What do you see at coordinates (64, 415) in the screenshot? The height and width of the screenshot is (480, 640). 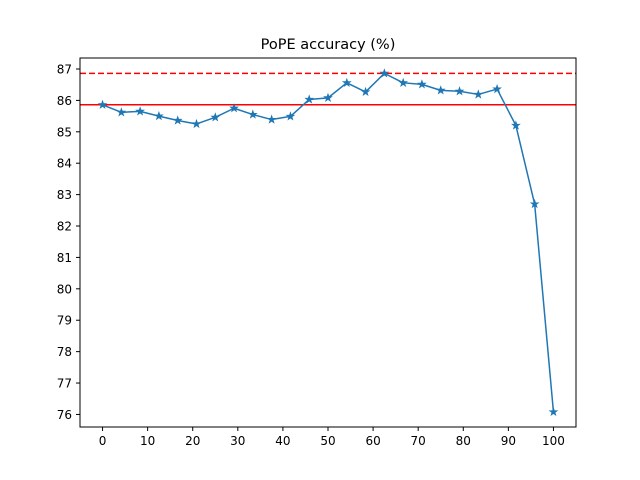 I see `y-tick-label: 76` at bounding box center [64, 415].